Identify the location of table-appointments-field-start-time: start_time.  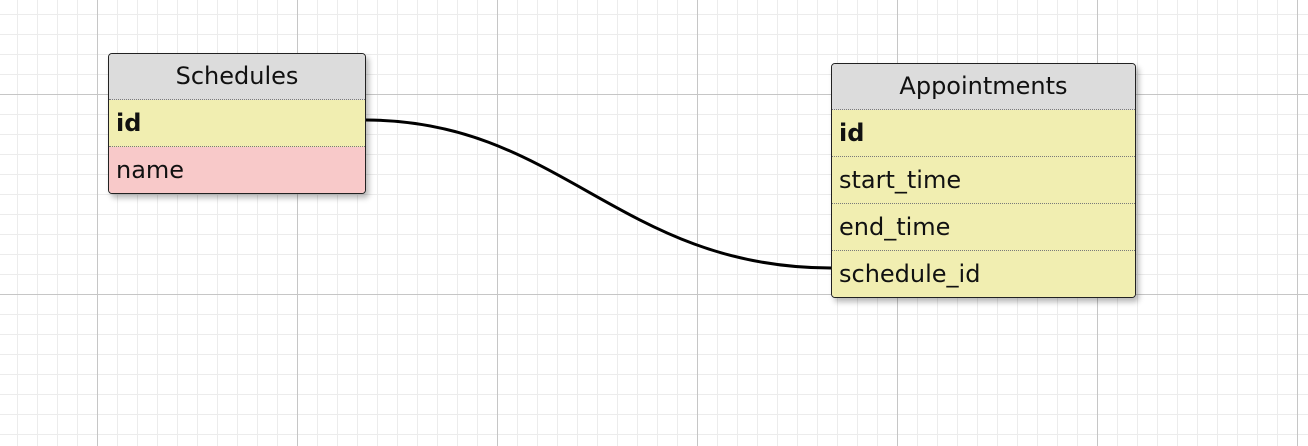
(983, 180).